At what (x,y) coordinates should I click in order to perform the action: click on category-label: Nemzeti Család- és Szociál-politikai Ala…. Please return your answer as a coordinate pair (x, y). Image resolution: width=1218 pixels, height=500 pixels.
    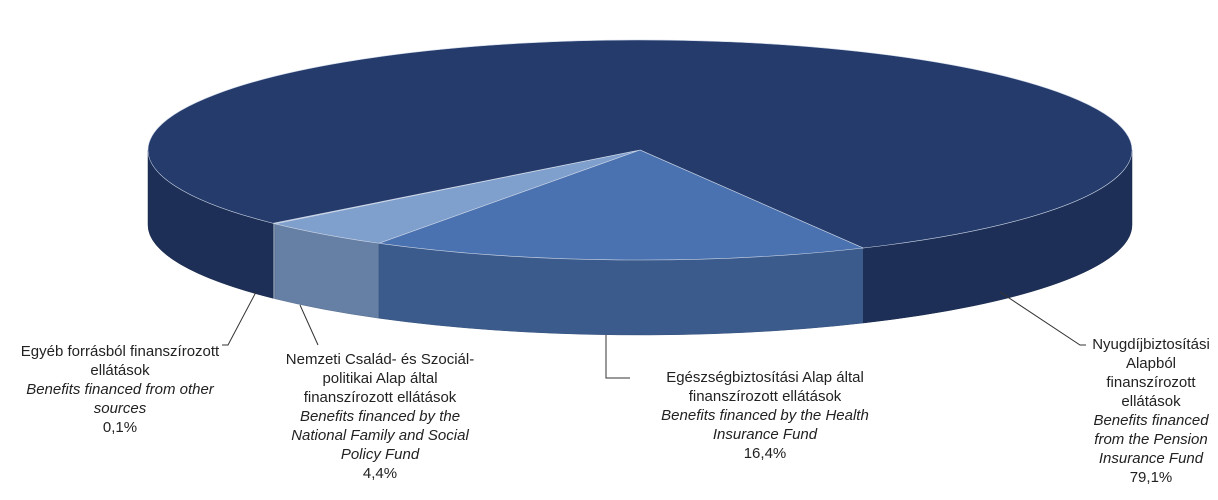
    Looking at the image, I should click on (380, 378).